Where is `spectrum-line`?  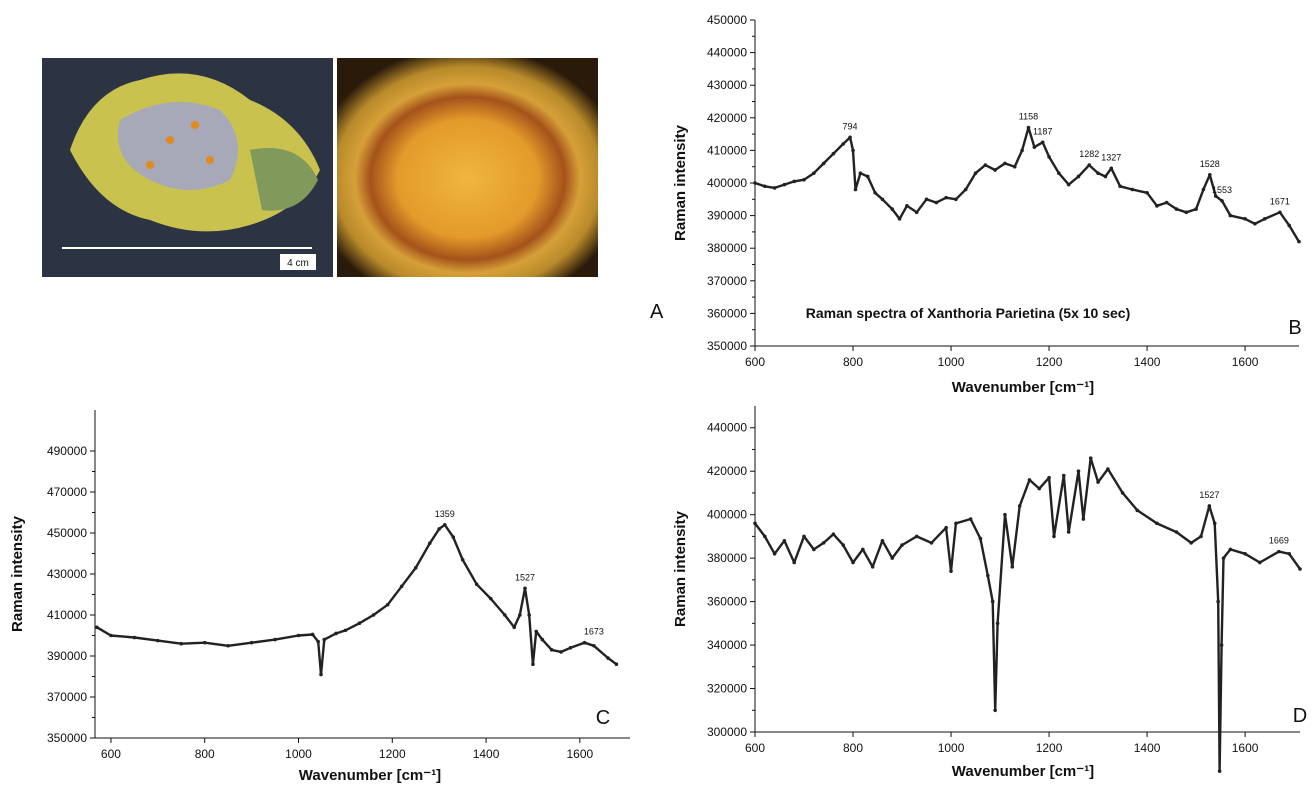
spectrum-line is located at coordinates (357, 599).